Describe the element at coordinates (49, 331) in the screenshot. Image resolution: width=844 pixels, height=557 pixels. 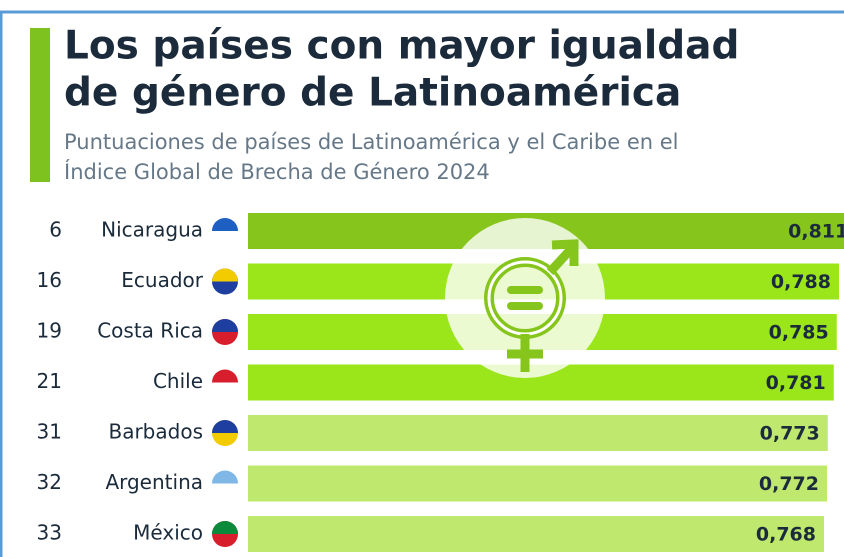
I see `rank-label: 19` at that location.